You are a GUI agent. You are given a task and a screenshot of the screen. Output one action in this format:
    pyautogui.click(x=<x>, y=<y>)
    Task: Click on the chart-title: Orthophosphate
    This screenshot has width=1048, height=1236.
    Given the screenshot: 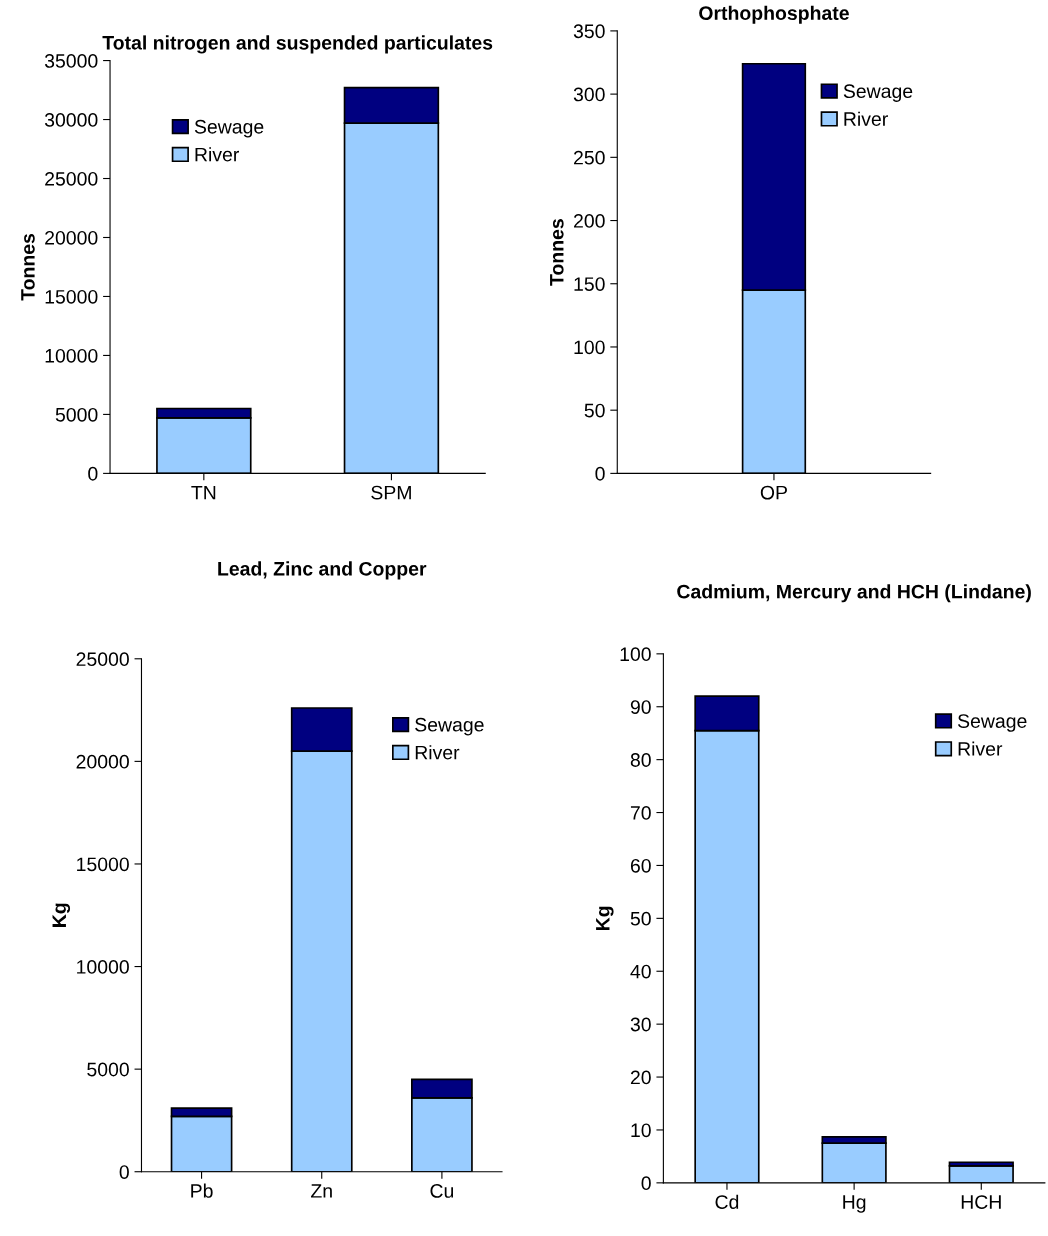 What is the action you would take?
    pyautogui.click(x=774, y=14)
    